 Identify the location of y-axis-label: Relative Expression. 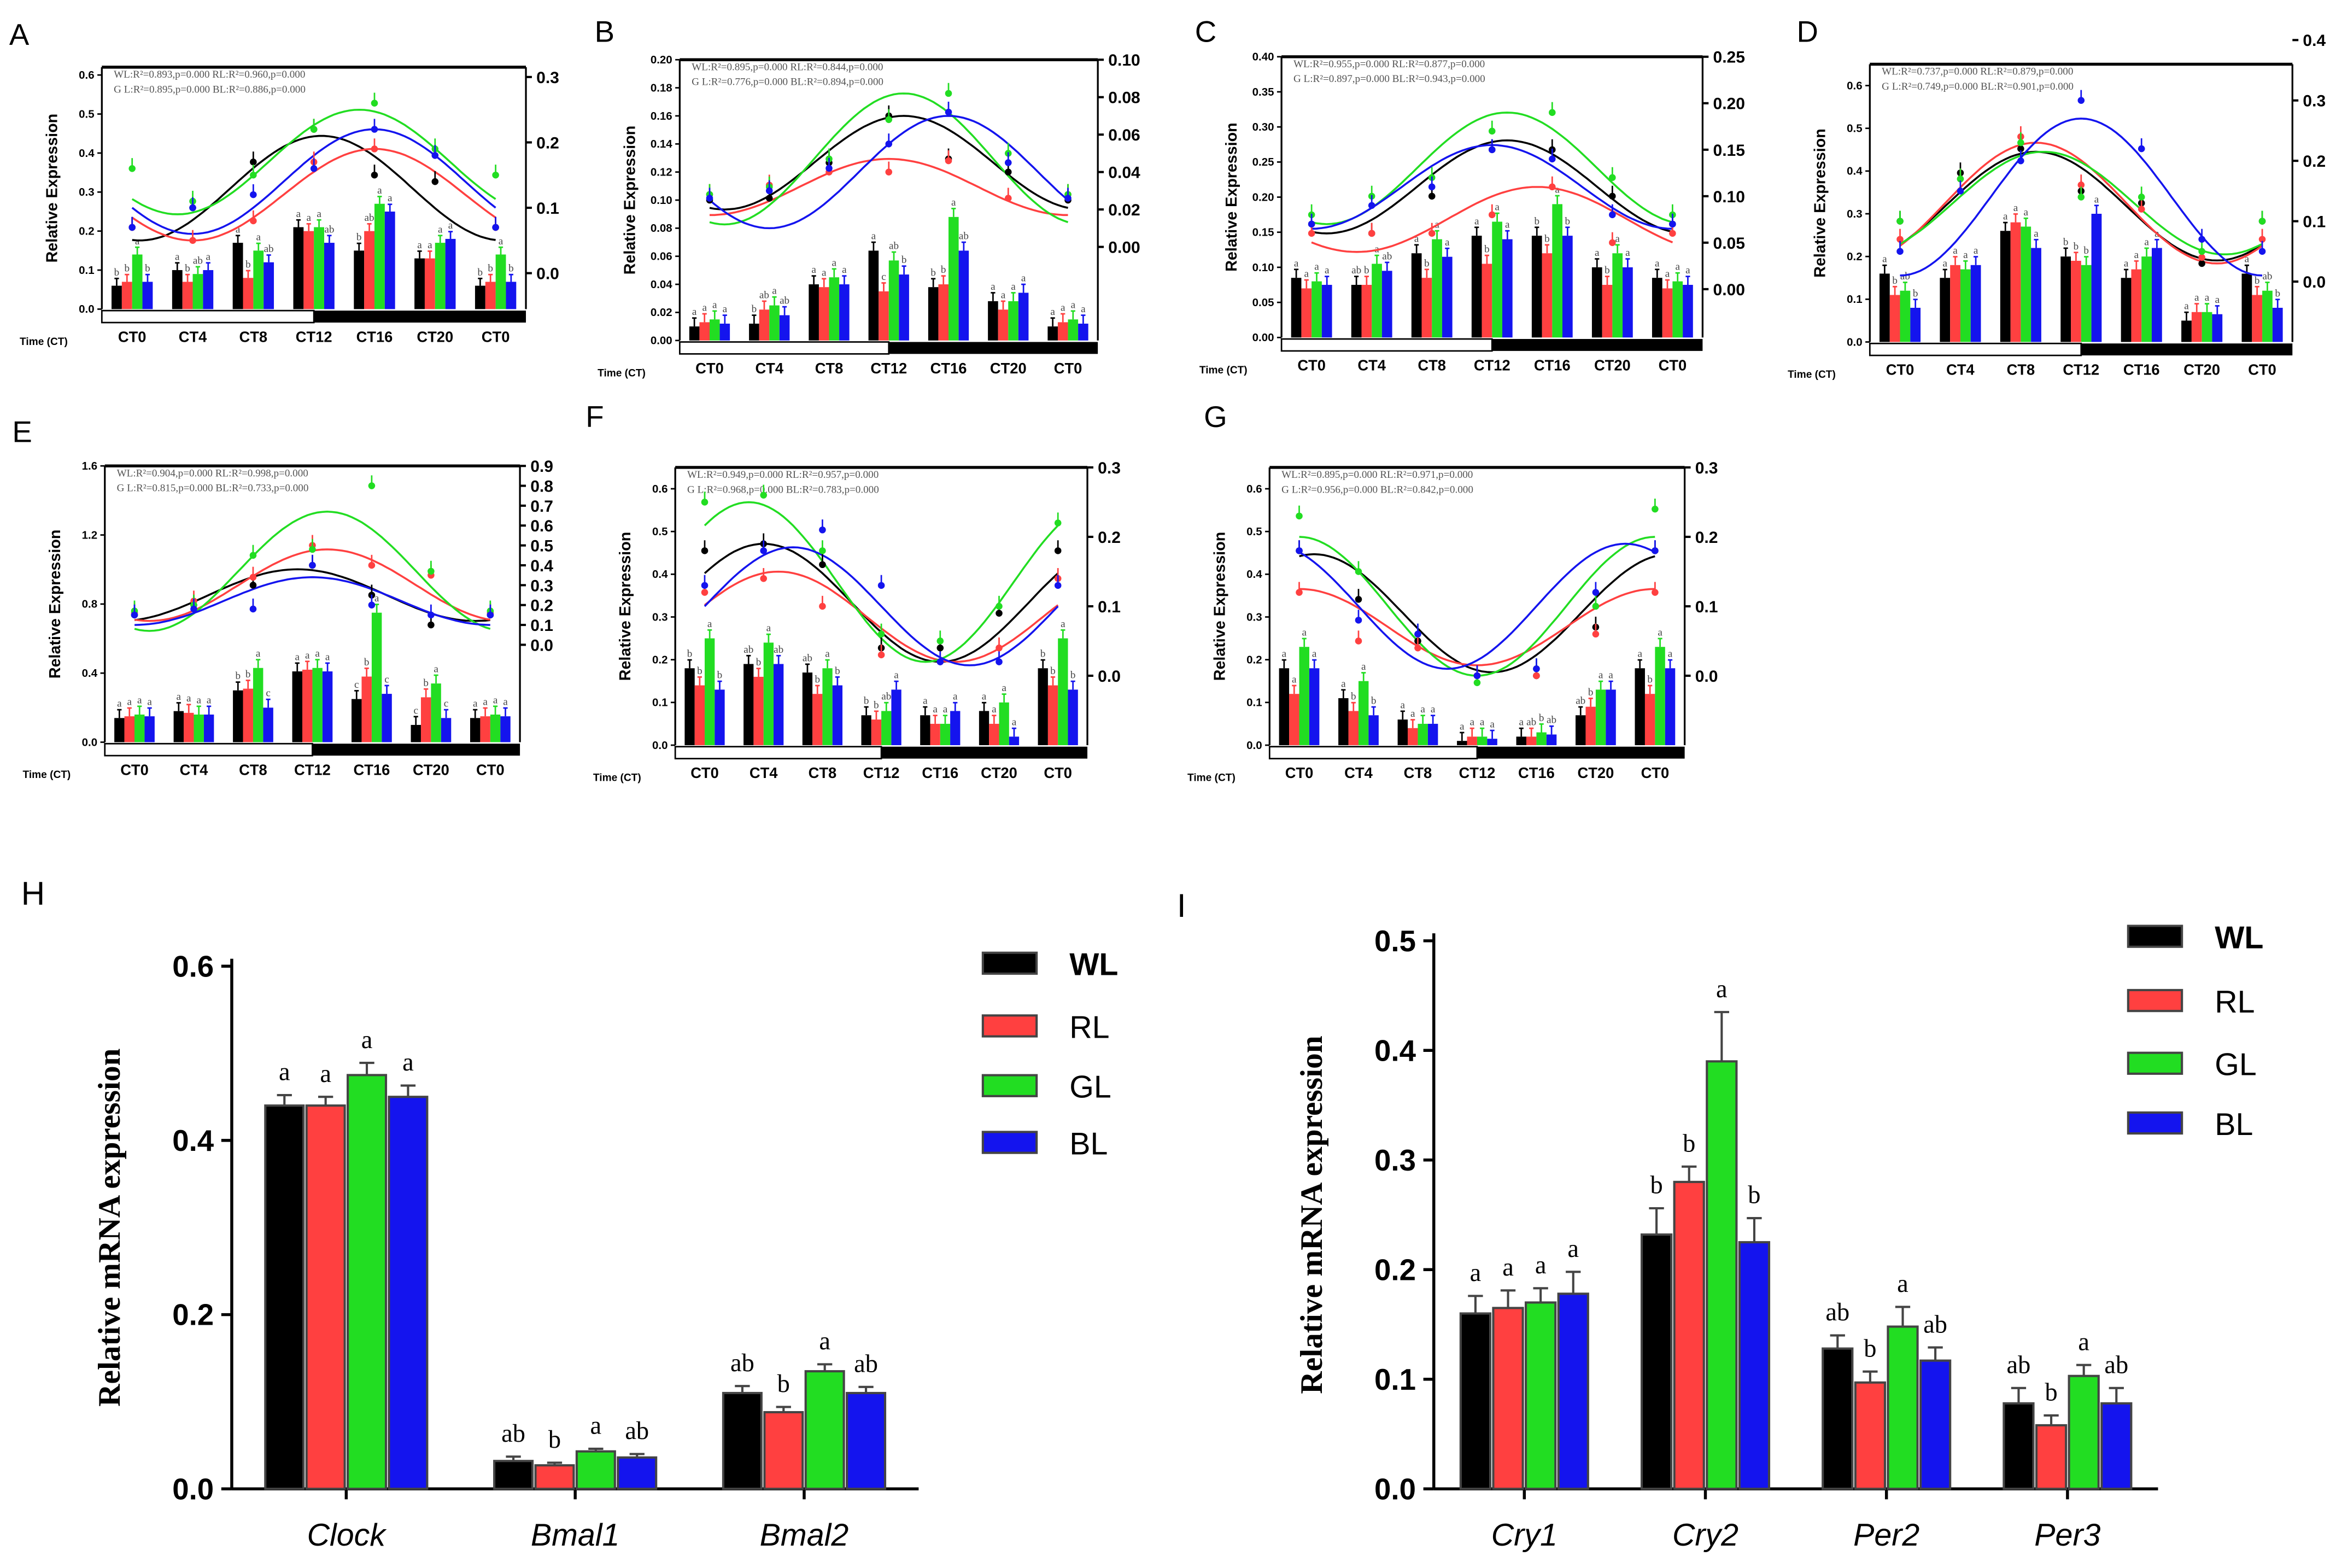
(1820, 203).